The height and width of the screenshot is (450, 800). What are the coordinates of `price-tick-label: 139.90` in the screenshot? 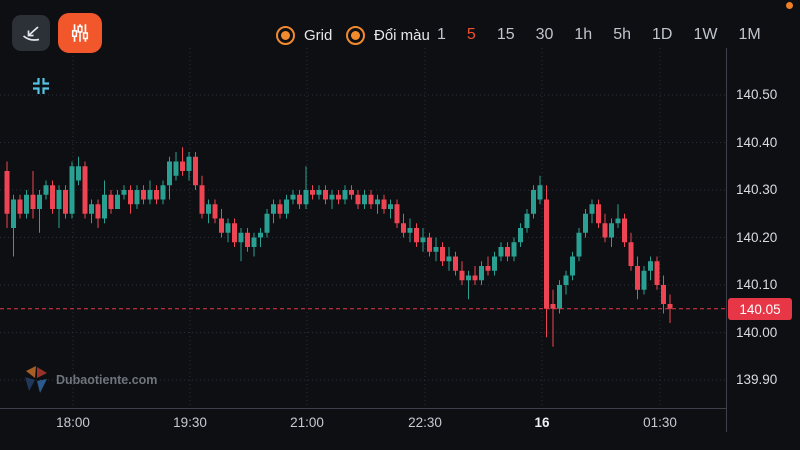 It's located at (757, 379).